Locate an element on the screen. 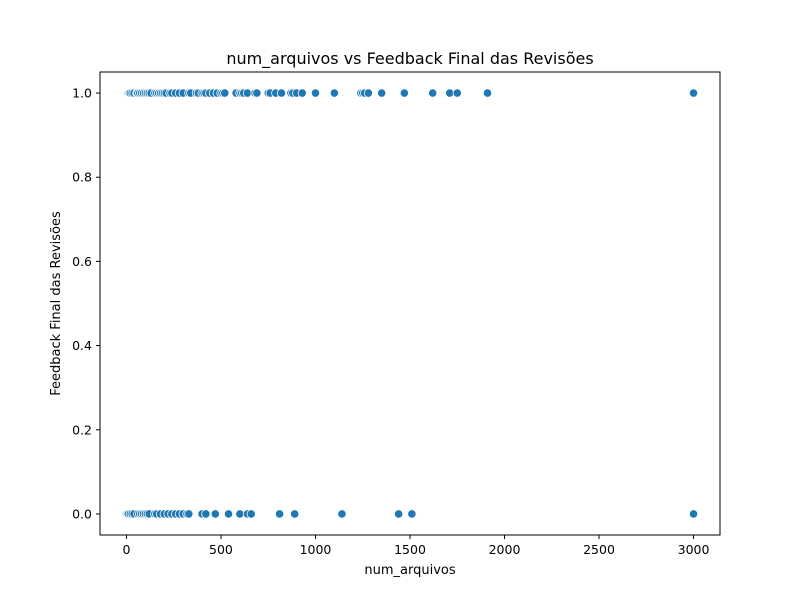 This screenshot has height=600, width=800. y-tick-label: 0.2 is located at coordinates (82, 429).